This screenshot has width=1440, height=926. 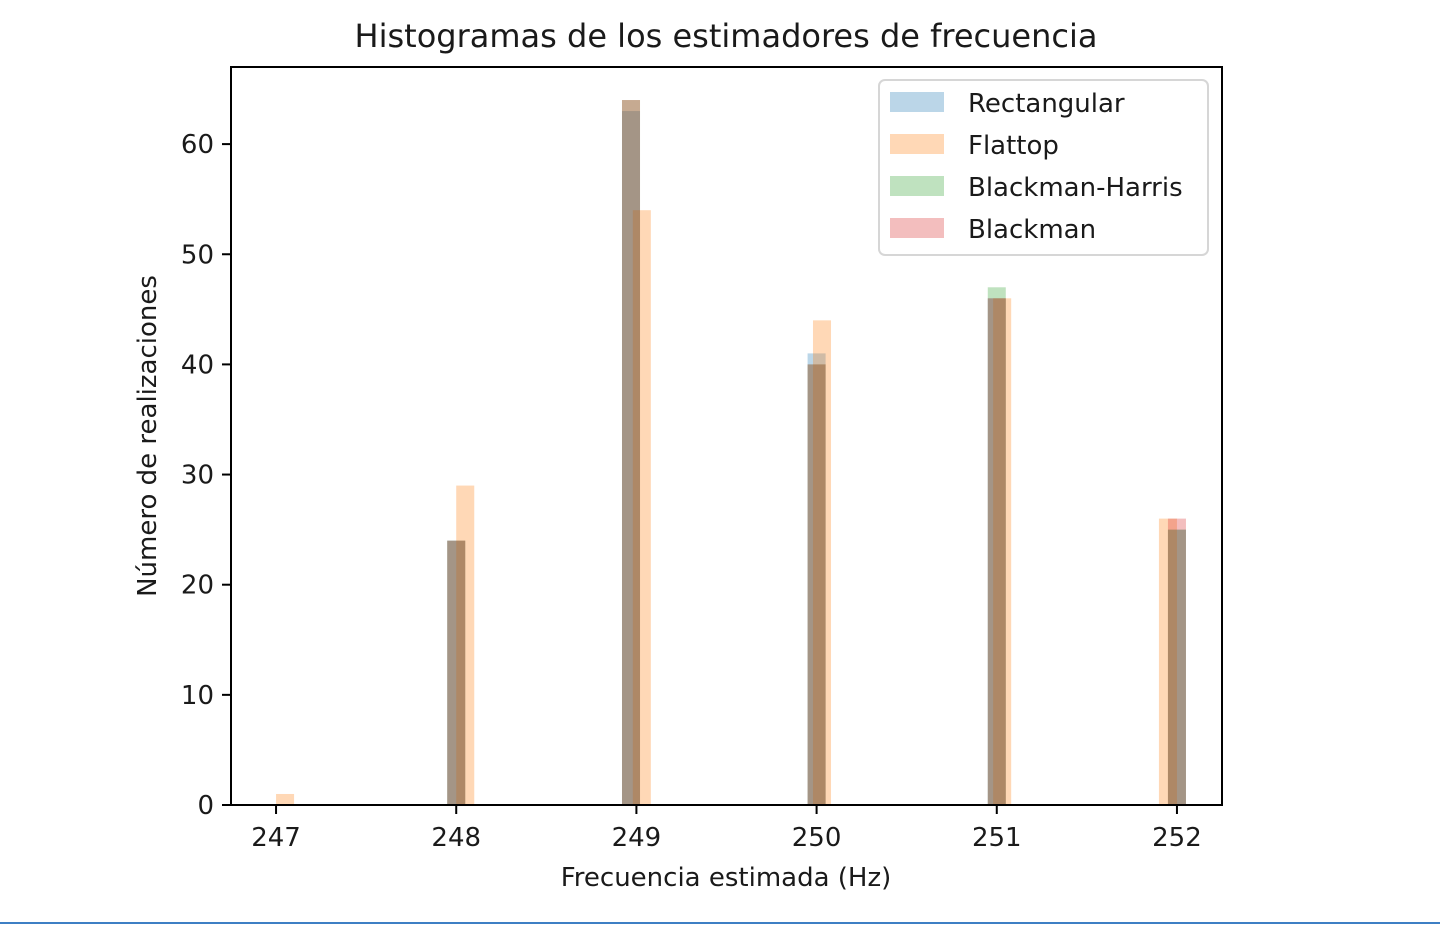 I want to click on cell-divider, so click(x=720, y=923).